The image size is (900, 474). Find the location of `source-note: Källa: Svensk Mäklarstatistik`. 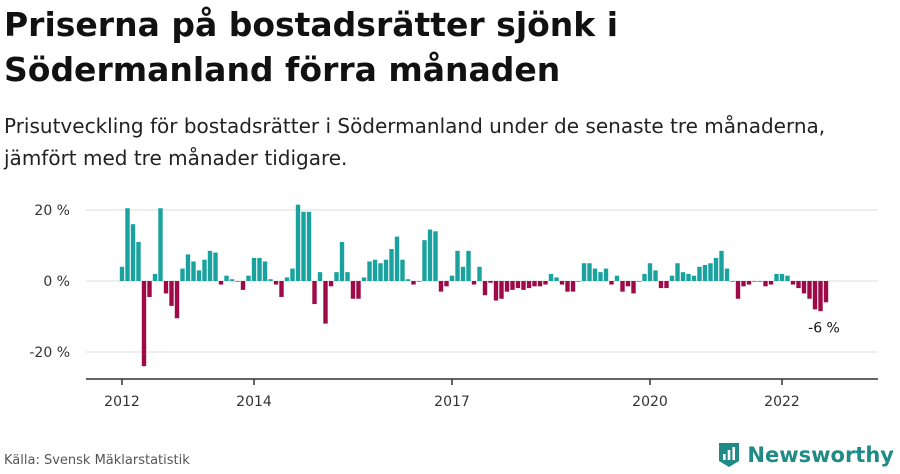

source-note: Källa: Svensk Mäklarstatistik is located at coordinates (97, 460).